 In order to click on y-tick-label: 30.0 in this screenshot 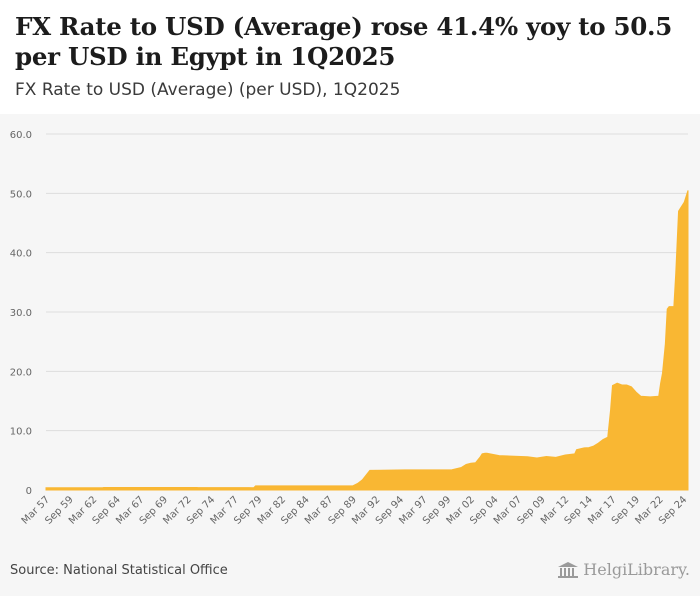, I will do `click(21, 313)`.